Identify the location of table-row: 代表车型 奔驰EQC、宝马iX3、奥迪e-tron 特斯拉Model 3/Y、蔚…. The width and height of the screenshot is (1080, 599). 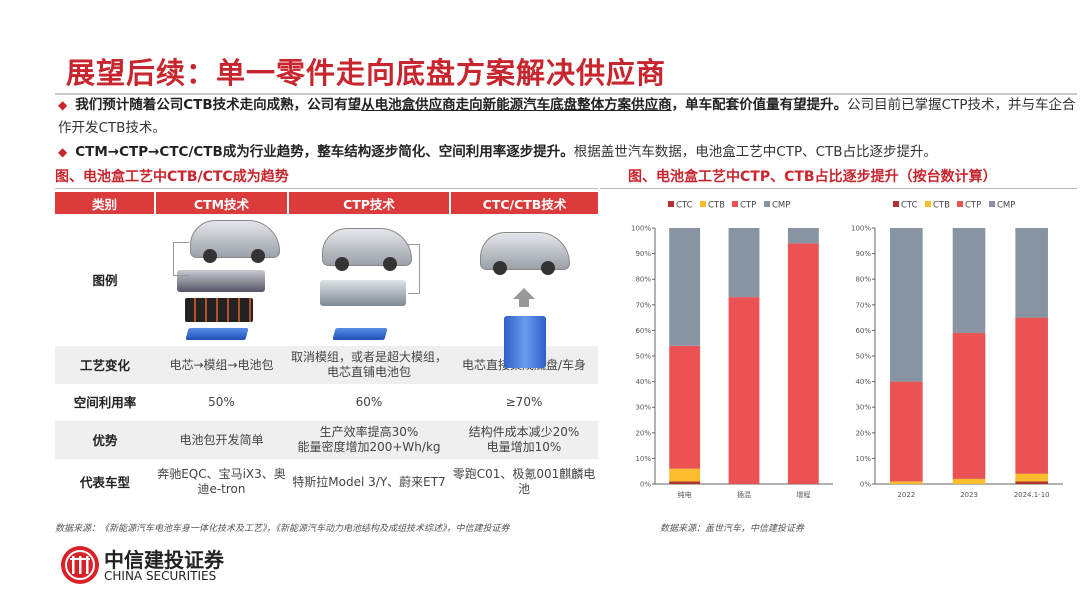
(326, 482).